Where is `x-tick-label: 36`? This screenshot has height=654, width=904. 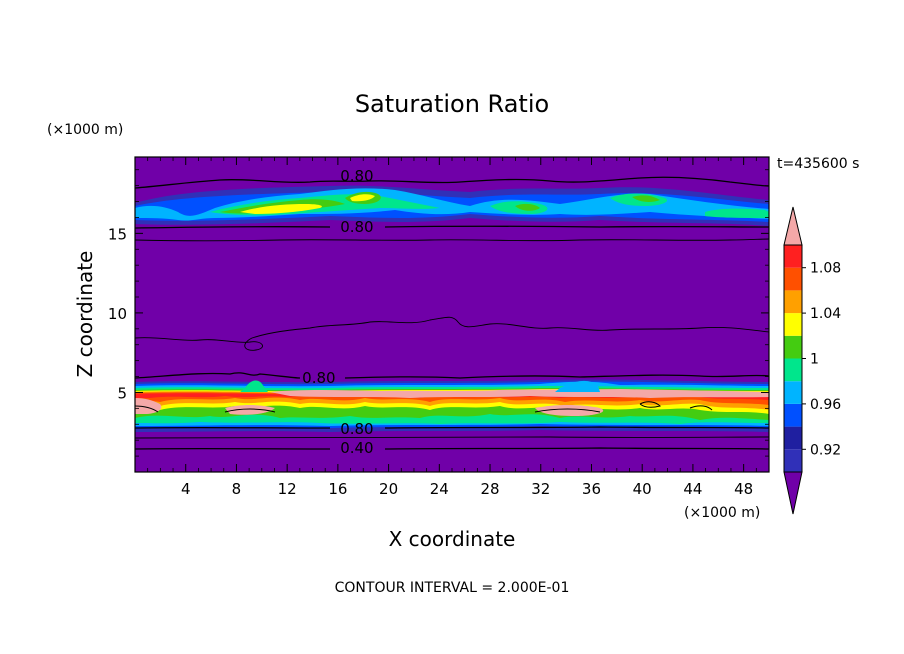 x-tick-label: 36 is located at coordinates (591, 489).